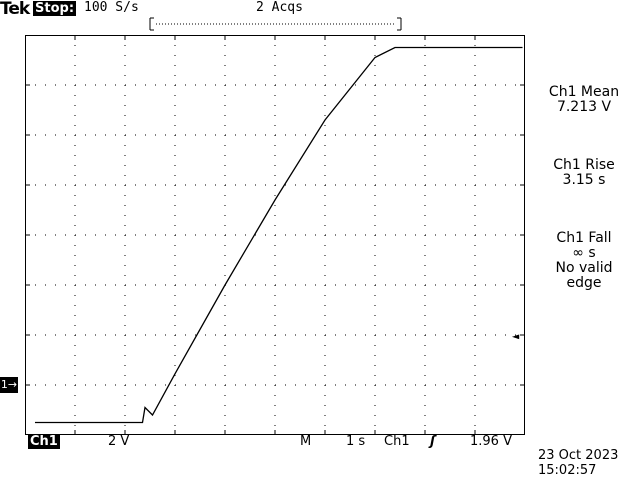 The width and height of the screenshot is (640, 480). Describe the element at coordinates (111, 7) in the screenshot. I see `sample-rate-readout: 100 S/s` at that location.